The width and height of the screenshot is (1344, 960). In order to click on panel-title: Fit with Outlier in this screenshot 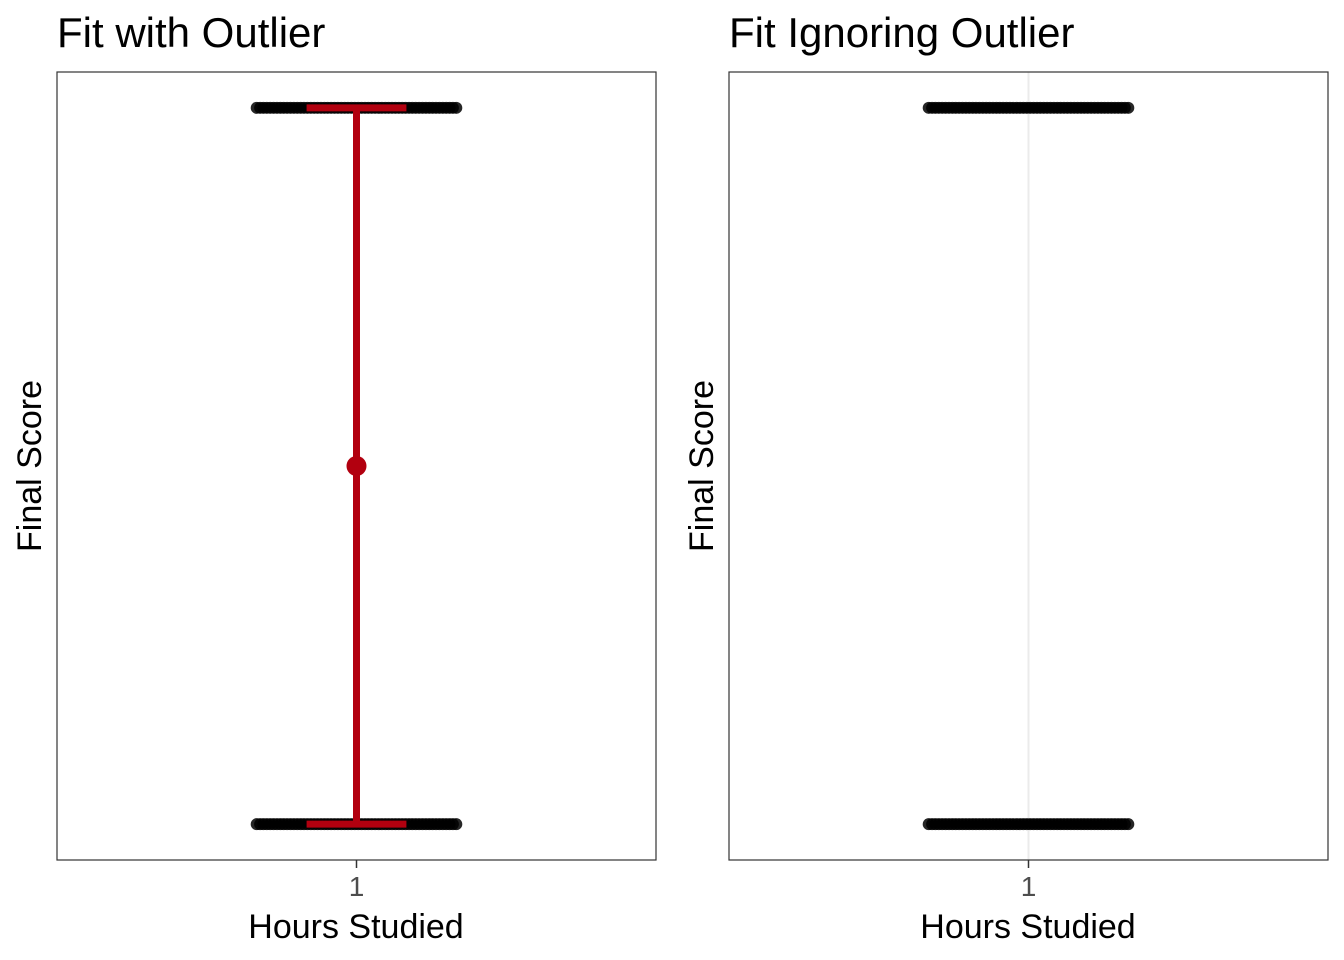, I will do `click(191, 32)`.